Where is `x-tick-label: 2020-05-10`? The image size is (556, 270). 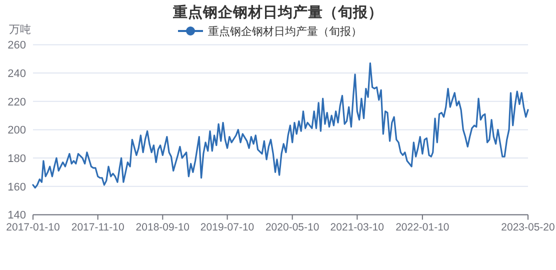 x-tick-label: 2020-05-10 is located at coordinates (292, 228).